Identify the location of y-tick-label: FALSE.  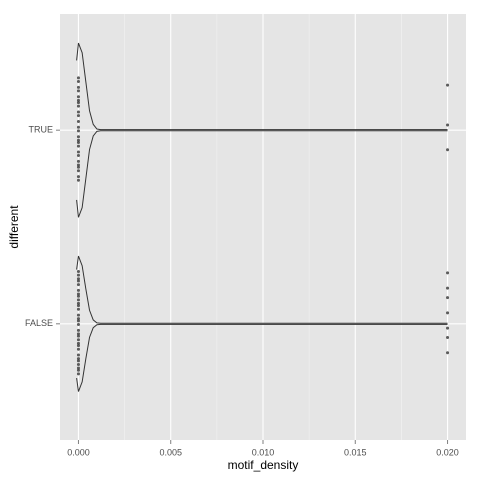
(39, 323).